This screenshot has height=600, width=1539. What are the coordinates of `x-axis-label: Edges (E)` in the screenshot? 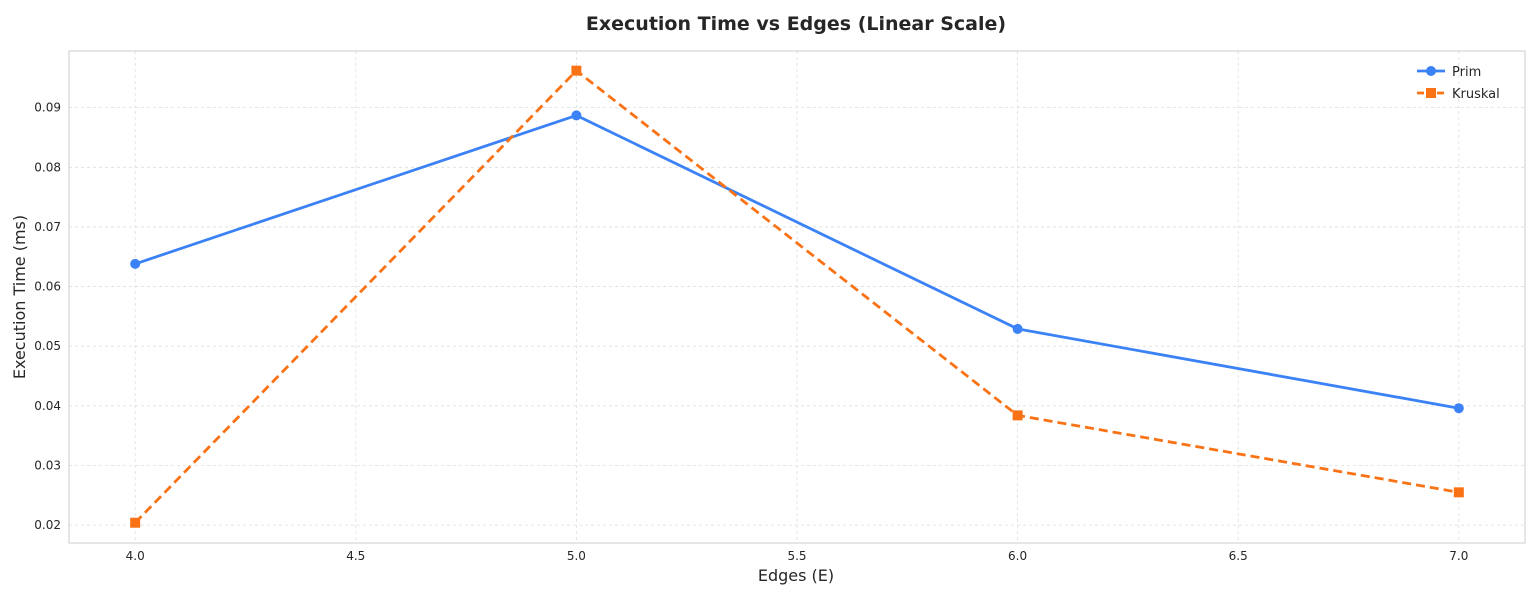 It's located at (796, 575).